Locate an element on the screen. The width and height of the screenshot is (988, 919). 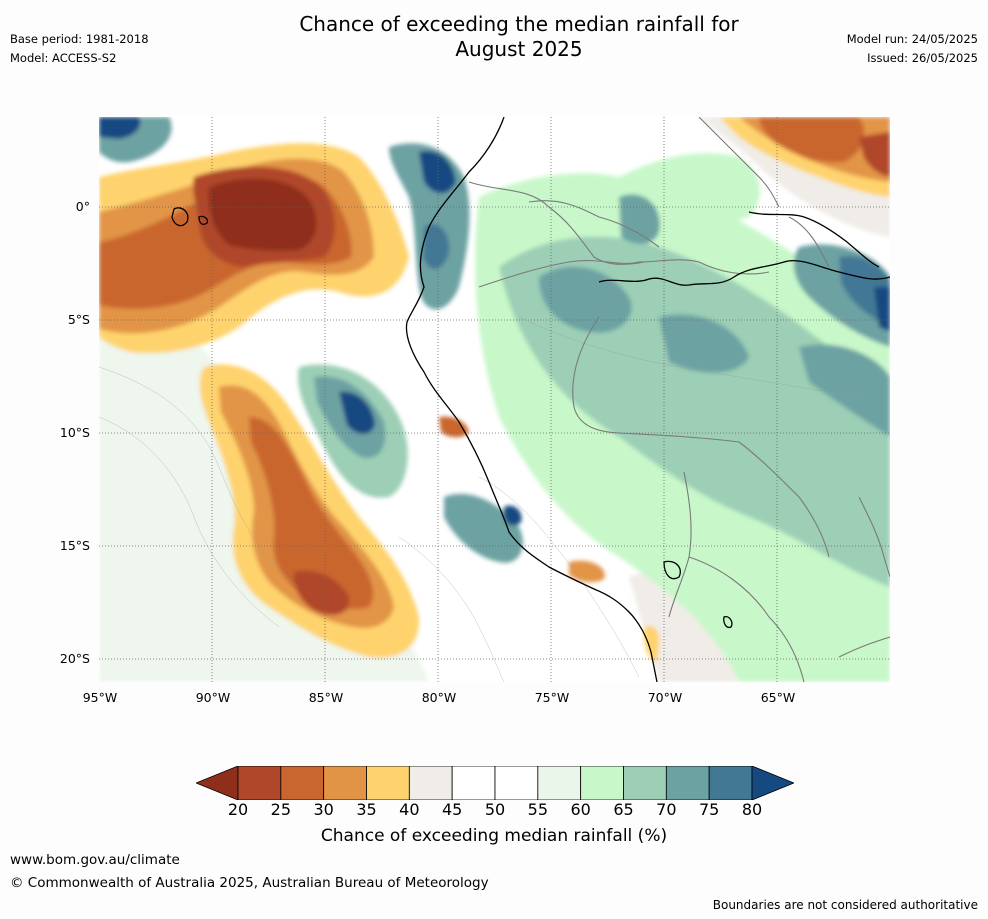
issued-date: Issued: 26/05/2025 is located at coordinates (922, 58).